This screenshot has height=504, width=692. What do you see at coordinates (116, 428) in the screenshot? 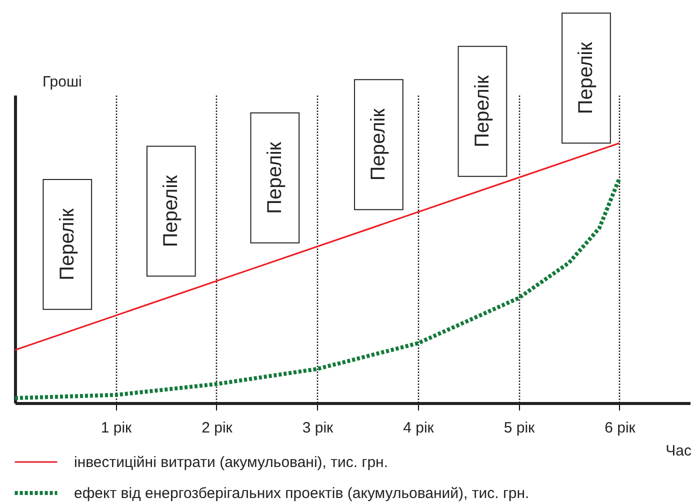
I see `x-tick-label: 1 рік` at bounding box center [116, 428].